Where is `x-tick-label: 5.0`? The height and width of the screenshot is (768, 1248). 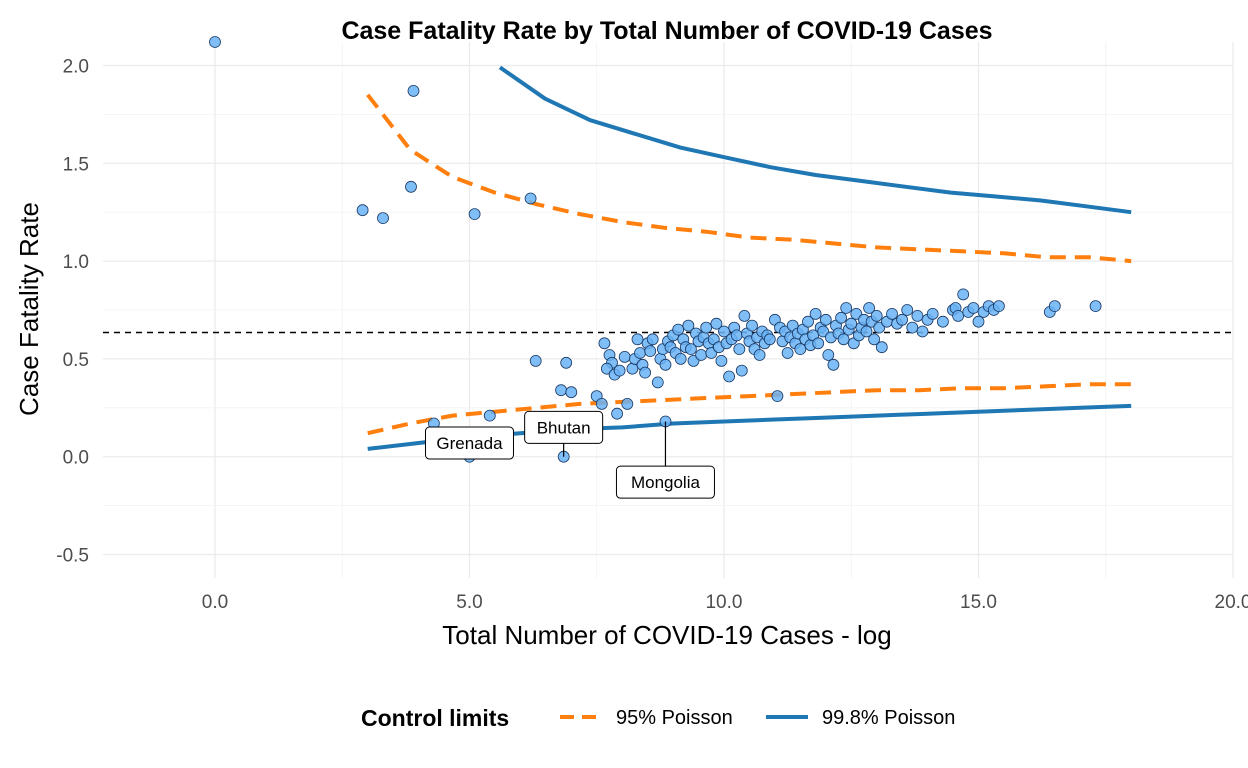 x-tick-label: 5.0 is located at coordinates (469, 602).